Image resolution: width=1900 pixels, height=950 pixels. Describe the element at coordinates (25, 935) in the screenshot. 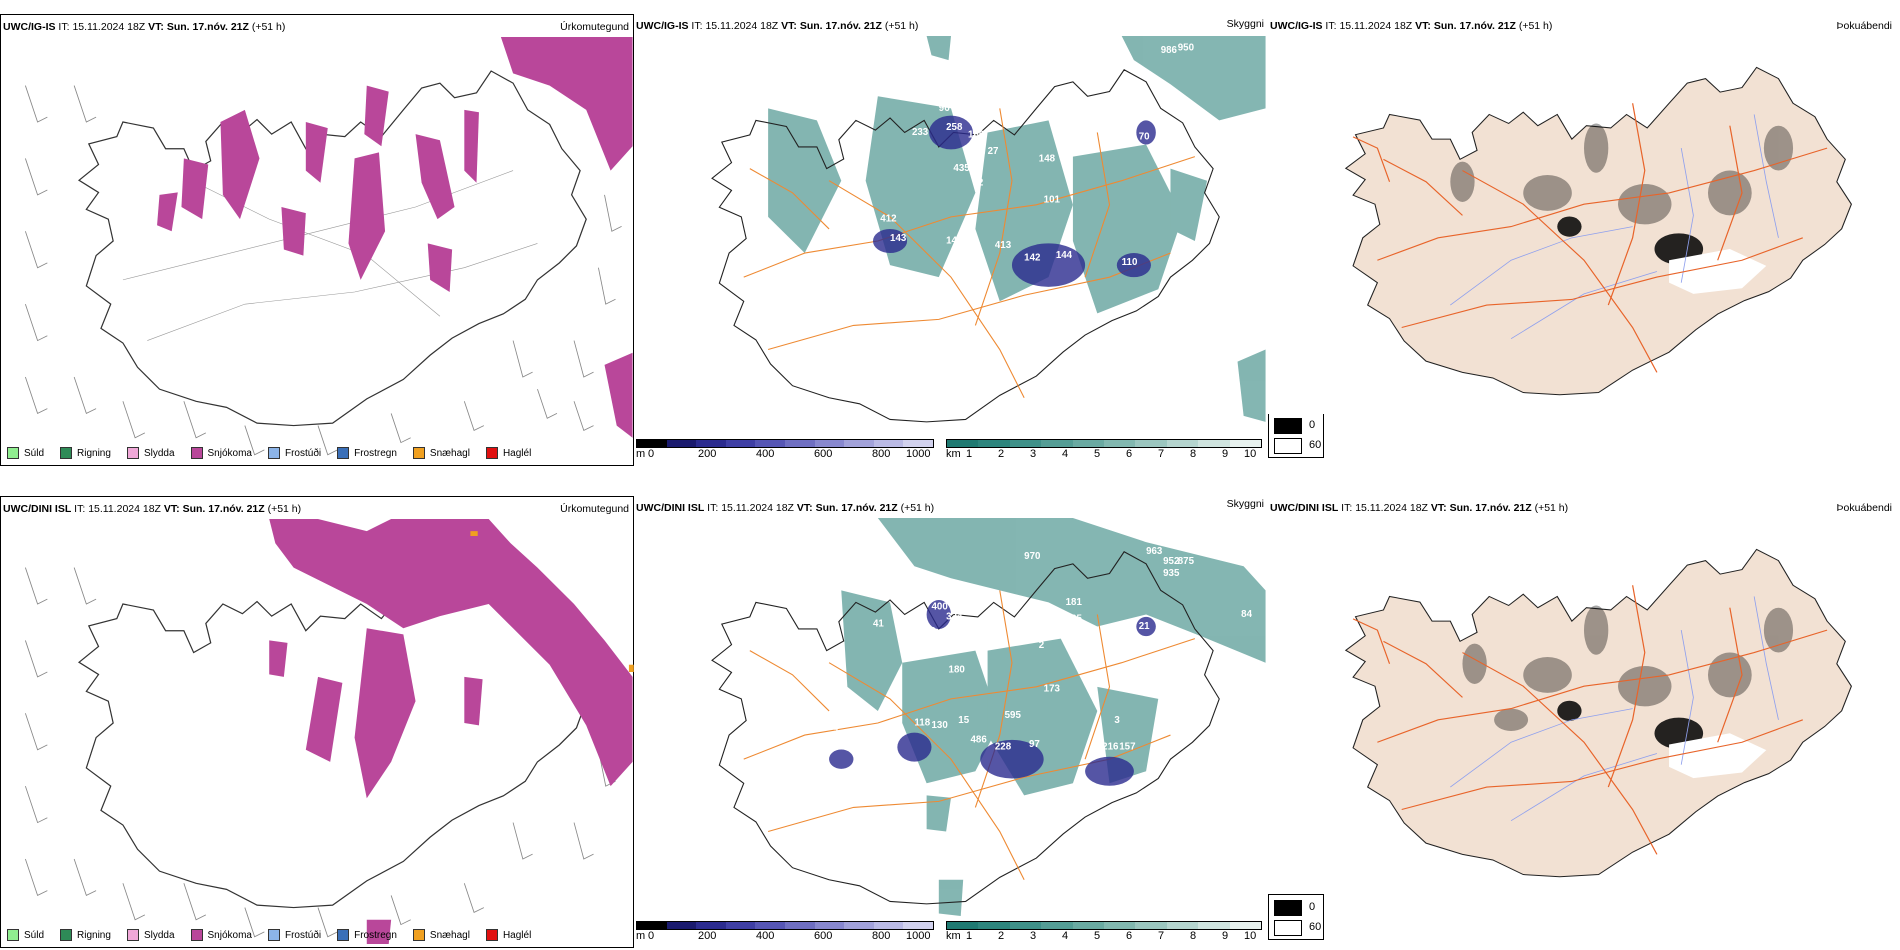

I see `legend-item: Súld` at that location.